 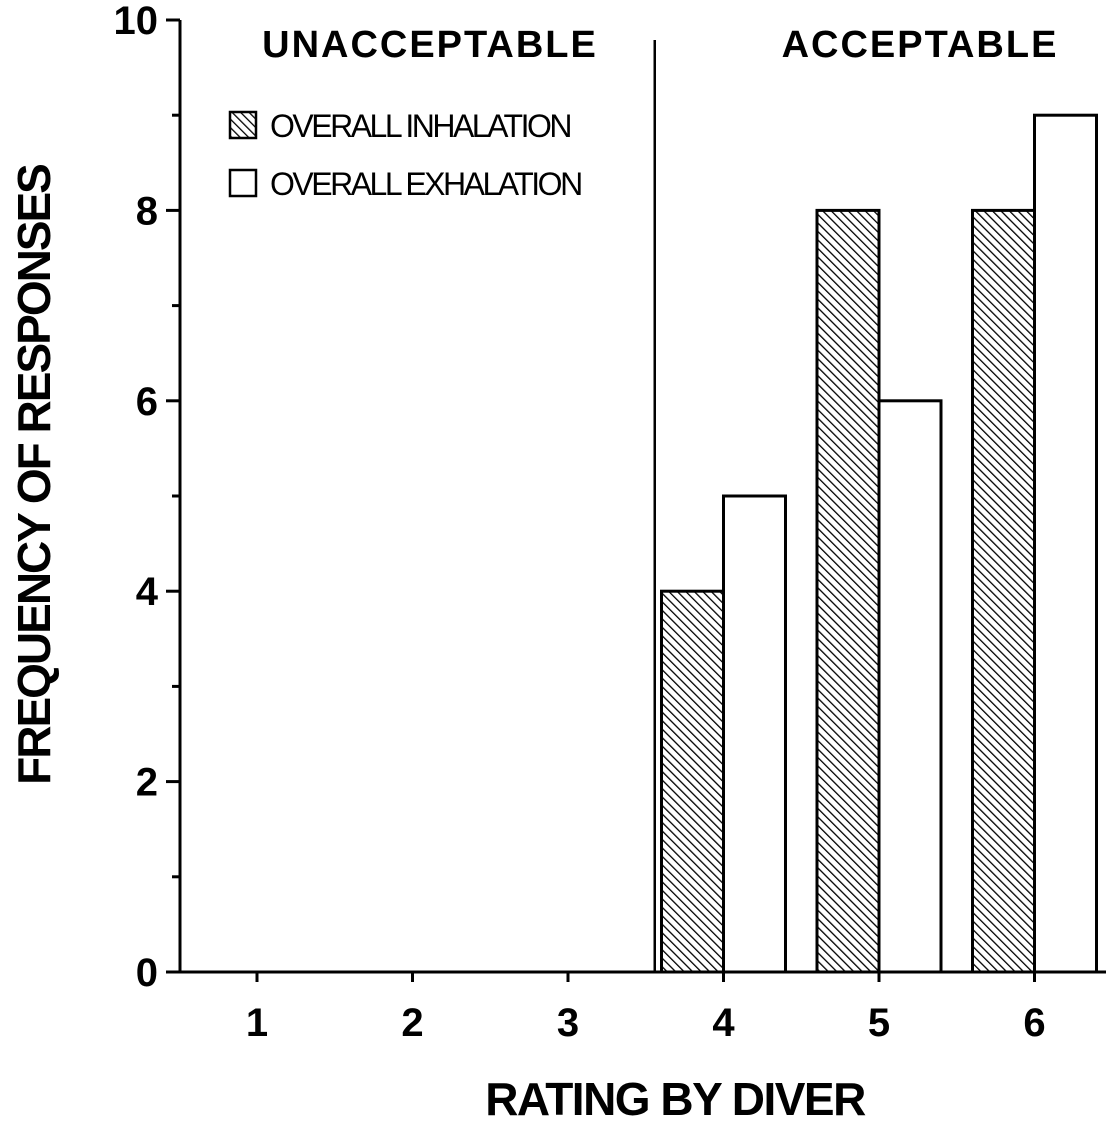 I want to click on x-axis-ticks: 1 2 3 4 5 6, so click(x=646, y=1008).